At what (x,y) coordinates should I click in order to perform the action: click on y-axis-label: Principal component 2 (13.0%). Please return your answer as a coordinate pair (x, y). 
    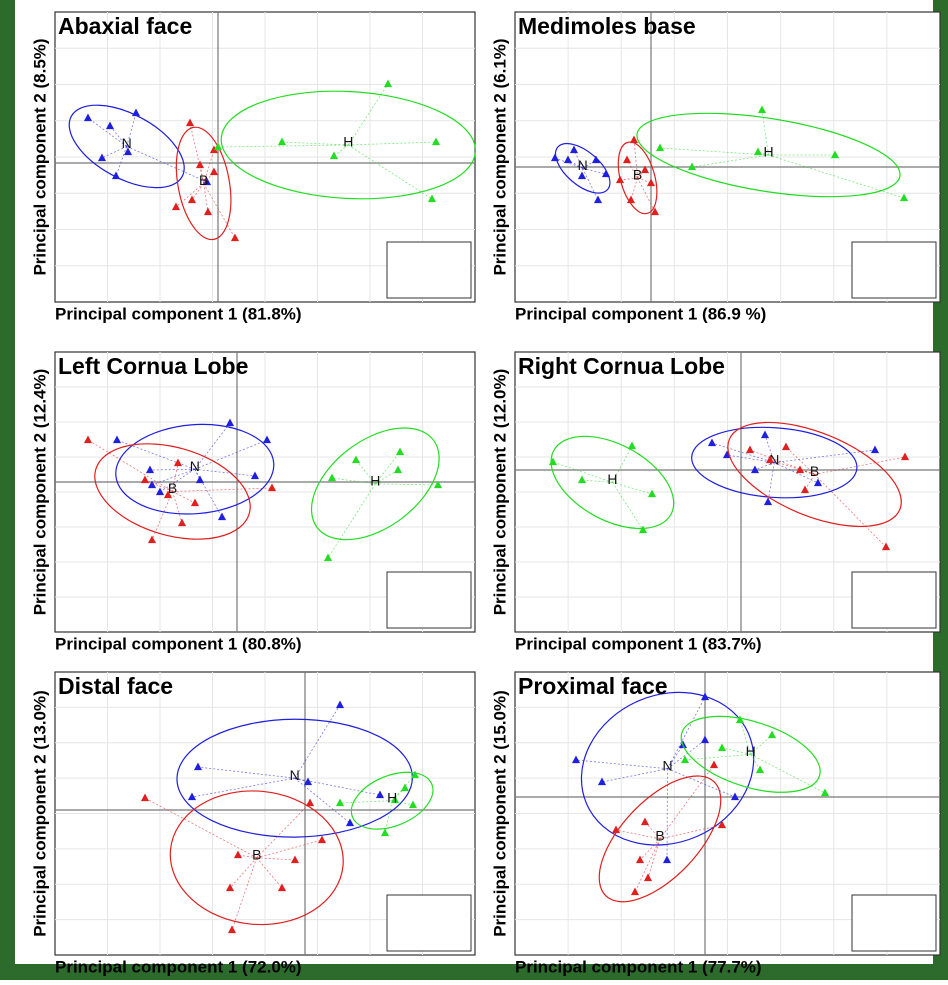
    Looking at the image, I should click on (39, 813).